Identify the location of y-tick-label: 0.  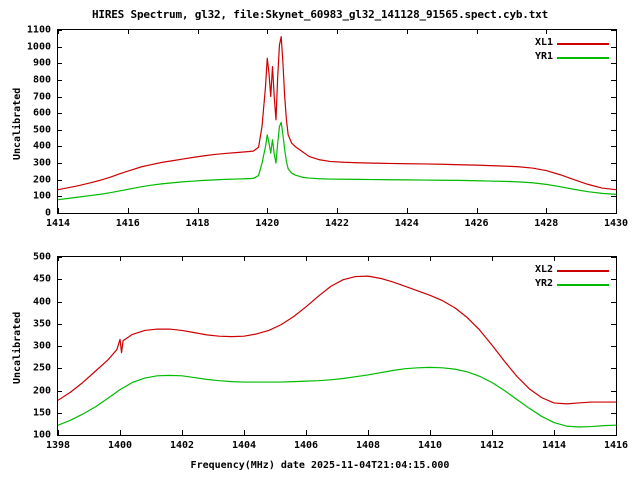
(47, 213).